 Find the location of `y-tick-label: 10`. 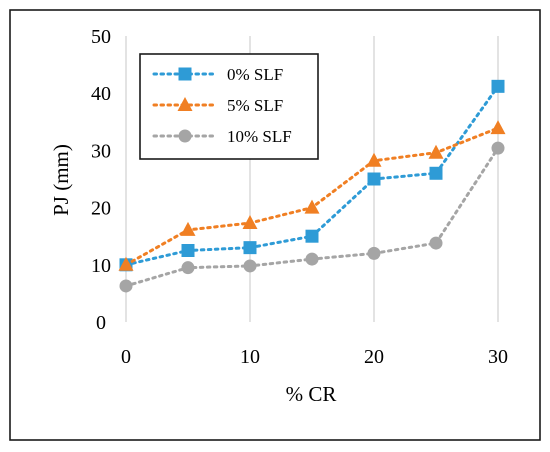

y-tick-label: 10 is located at coordinates (101, 266).